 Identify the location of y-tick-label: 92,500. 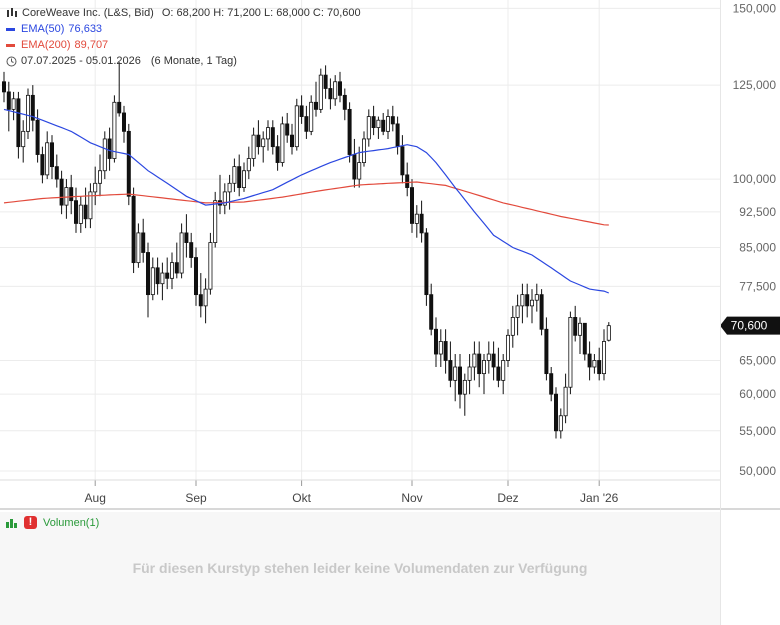
(757, 212).